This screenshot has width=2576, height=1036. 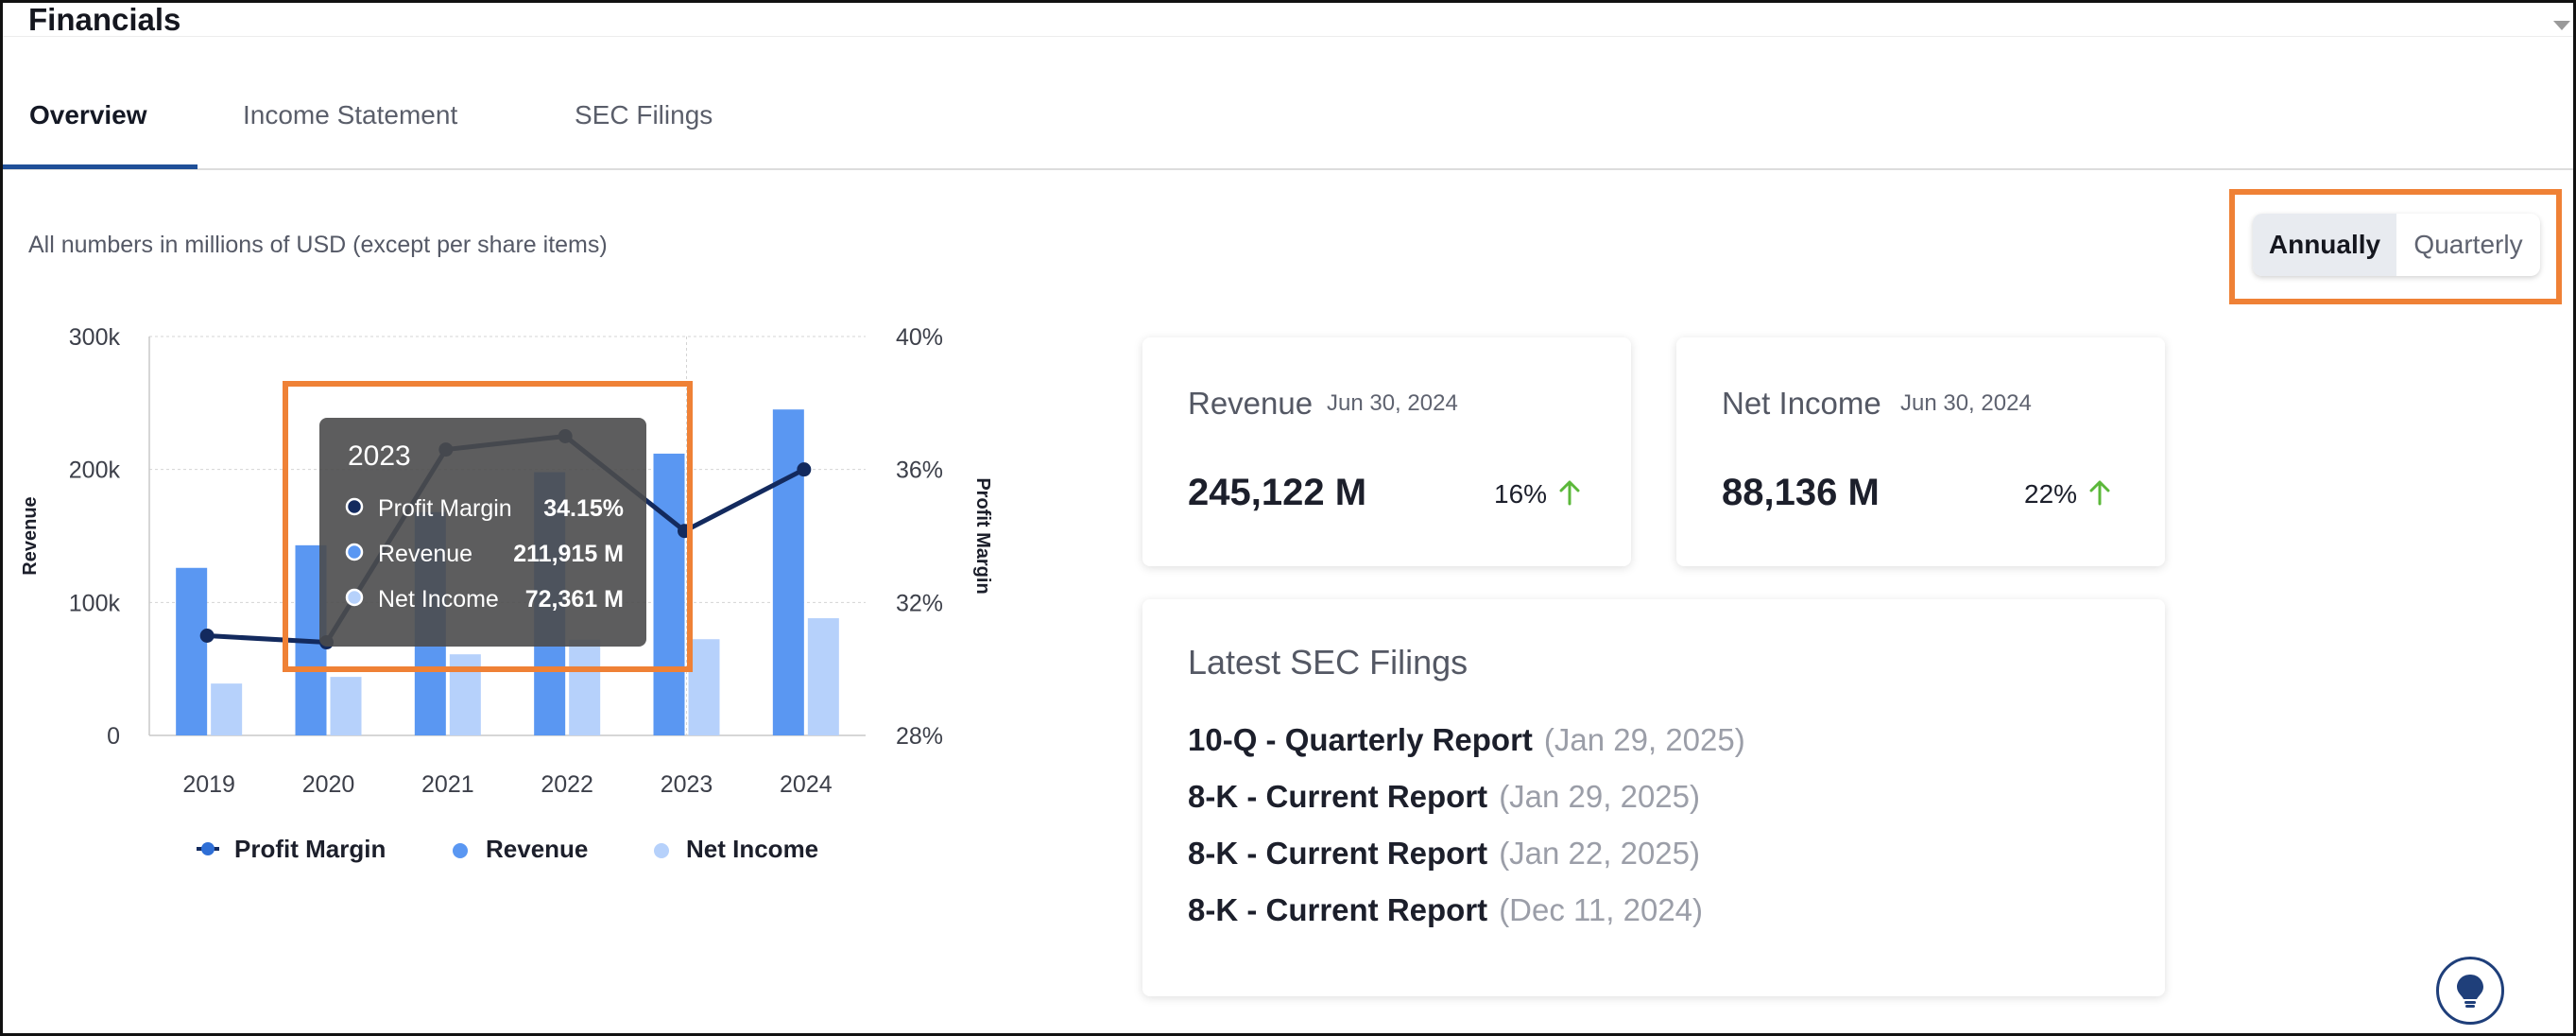 What do you see at coordinates (982, 535) in the screenshot?
I see `y2-axis-title: Profit Margin` at bounding box center [982, 535].